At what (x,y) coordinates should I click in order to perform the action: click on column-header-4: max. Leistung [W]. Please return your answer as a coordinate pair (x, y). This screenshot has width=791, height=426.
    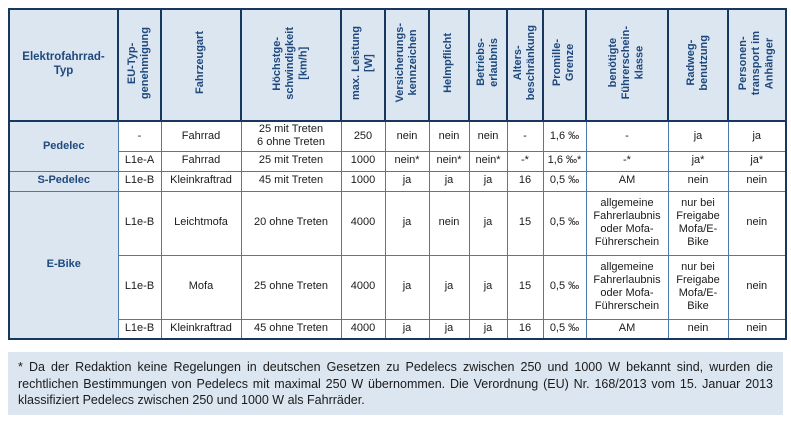
    Looking at the image, I should click on (363, 65).